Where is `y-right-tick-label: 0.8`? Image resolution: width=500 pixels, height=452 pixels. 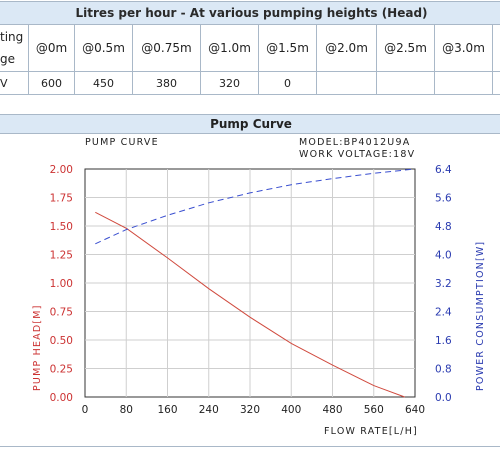
y-right-tick-label: 0.8 is located at coordinates (443, 370).